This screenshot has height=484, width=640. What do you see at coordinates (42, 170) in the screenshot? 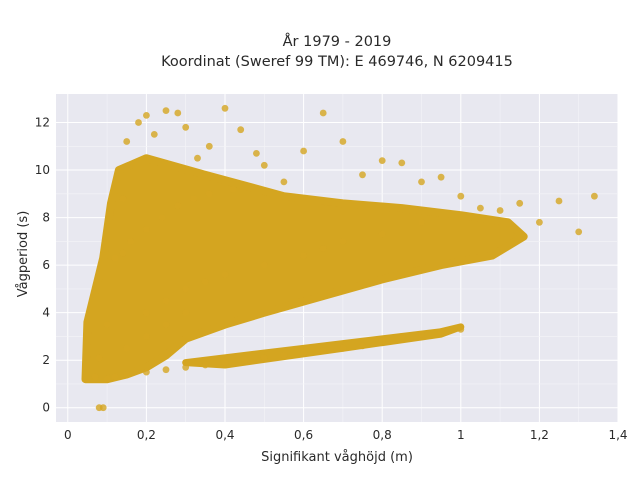
I see `y-tick-label: 10` at bounding box center [42, 170].